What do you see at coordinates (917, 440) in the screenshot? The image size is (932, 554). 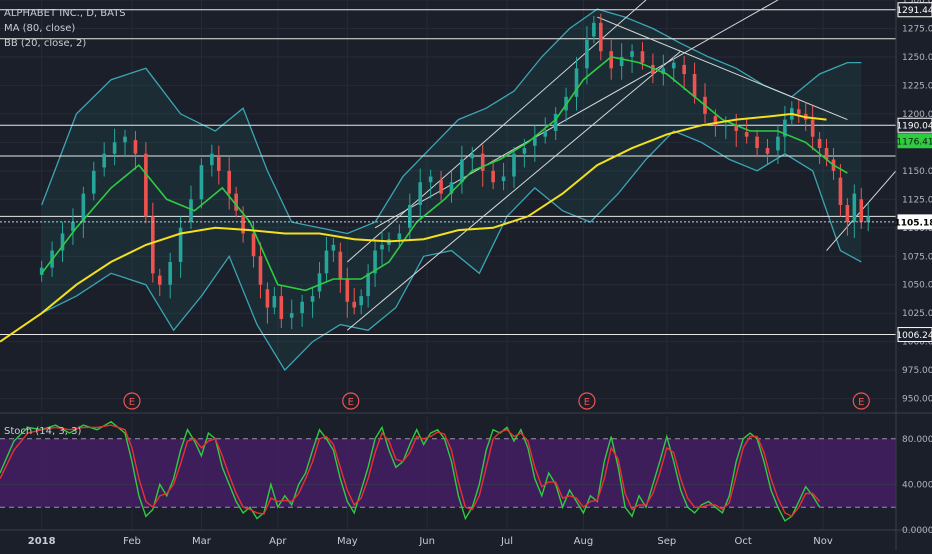 I see `stoch-tick-label: 80.0000` at bounding box center [917, 440].